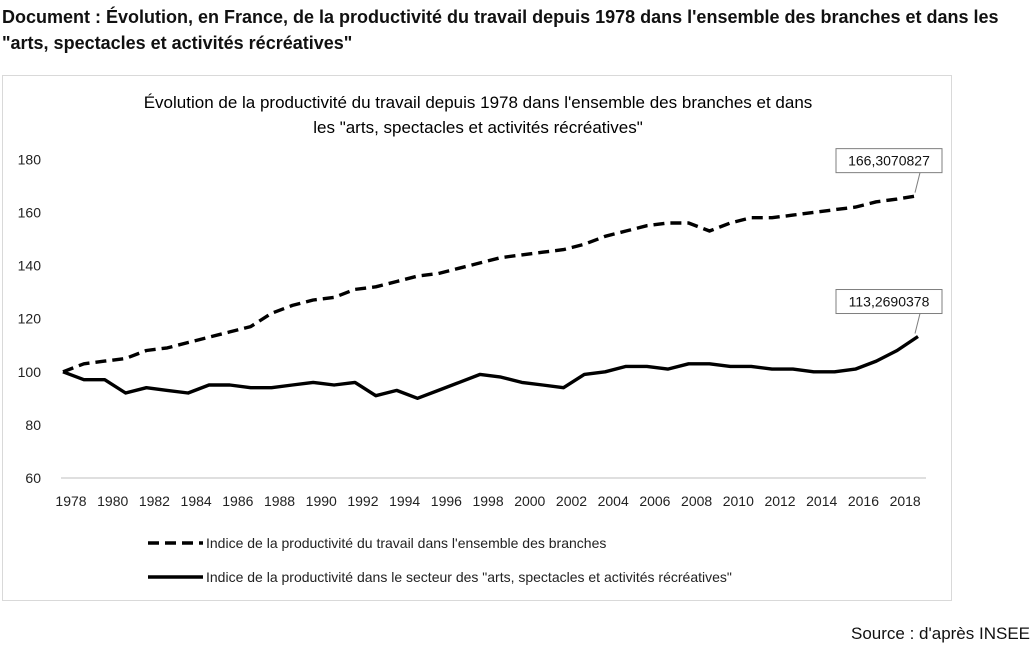  What do you see at coordinates (30, 372) in the screenshot?
I see `y-tick-label: 100` at bounding box center [30, 372].